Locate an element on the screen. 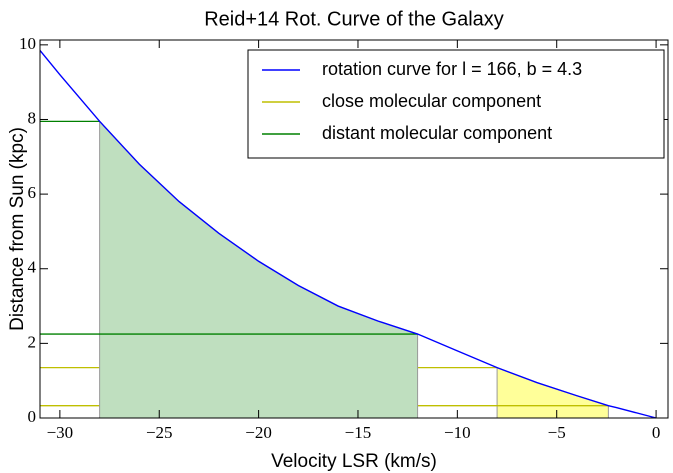 The height and width of the screenshot is (473, 673). chart-title: Reid+14 Rot. Curve of the Galaxy is located at coordinates (354, 19).